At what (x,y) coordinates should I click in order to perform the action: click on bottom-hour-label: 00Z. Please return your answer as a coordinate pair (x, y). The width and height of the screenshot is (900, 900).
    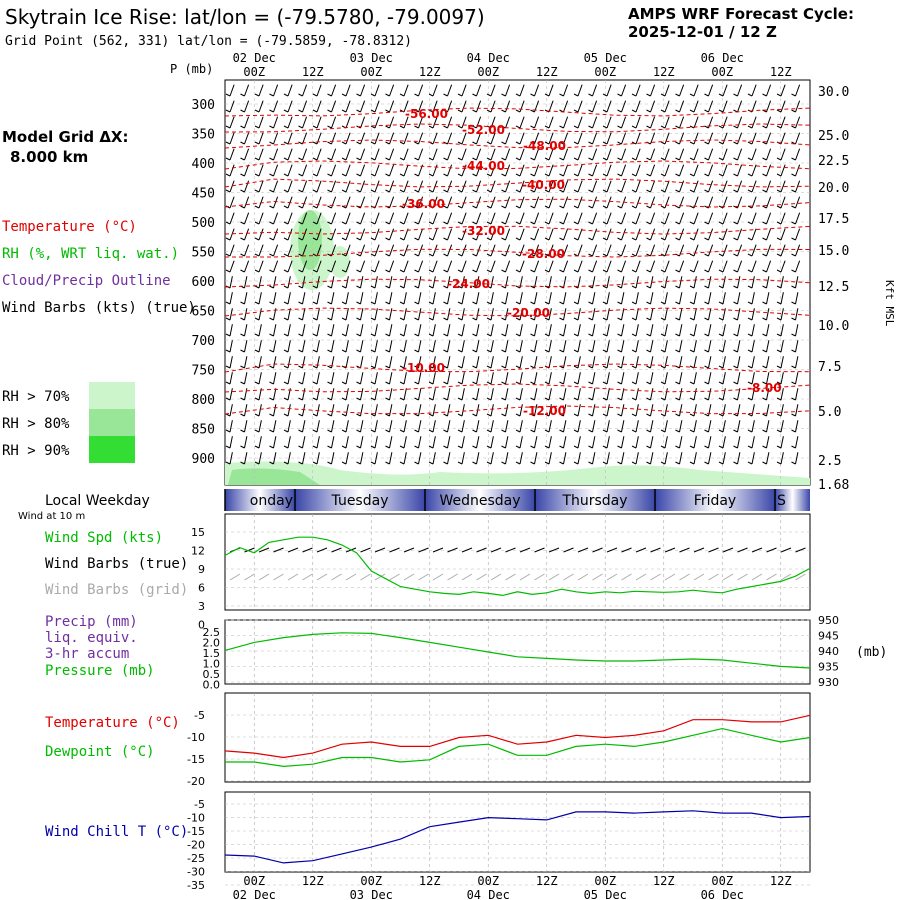
    Looking at the image, I should click on (605, 881).